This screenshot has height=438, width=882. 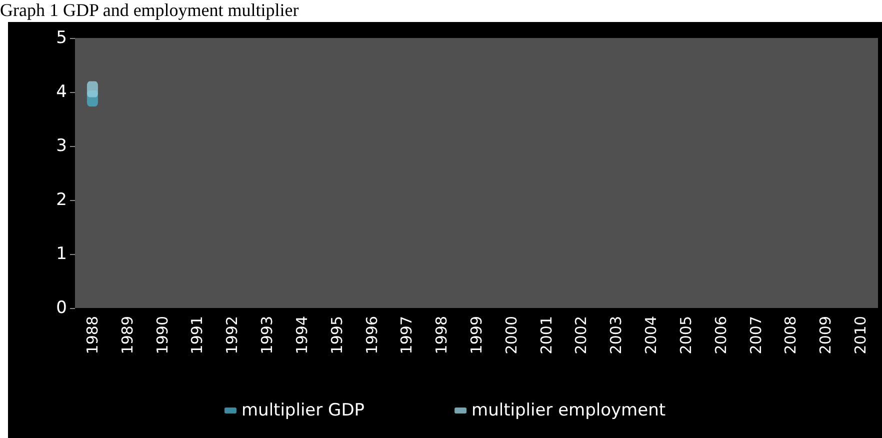 What do you see at coordinates (127, 335) in the screenshot?
I see `x-tick-label: 1989` at bounding box center [127, 335].